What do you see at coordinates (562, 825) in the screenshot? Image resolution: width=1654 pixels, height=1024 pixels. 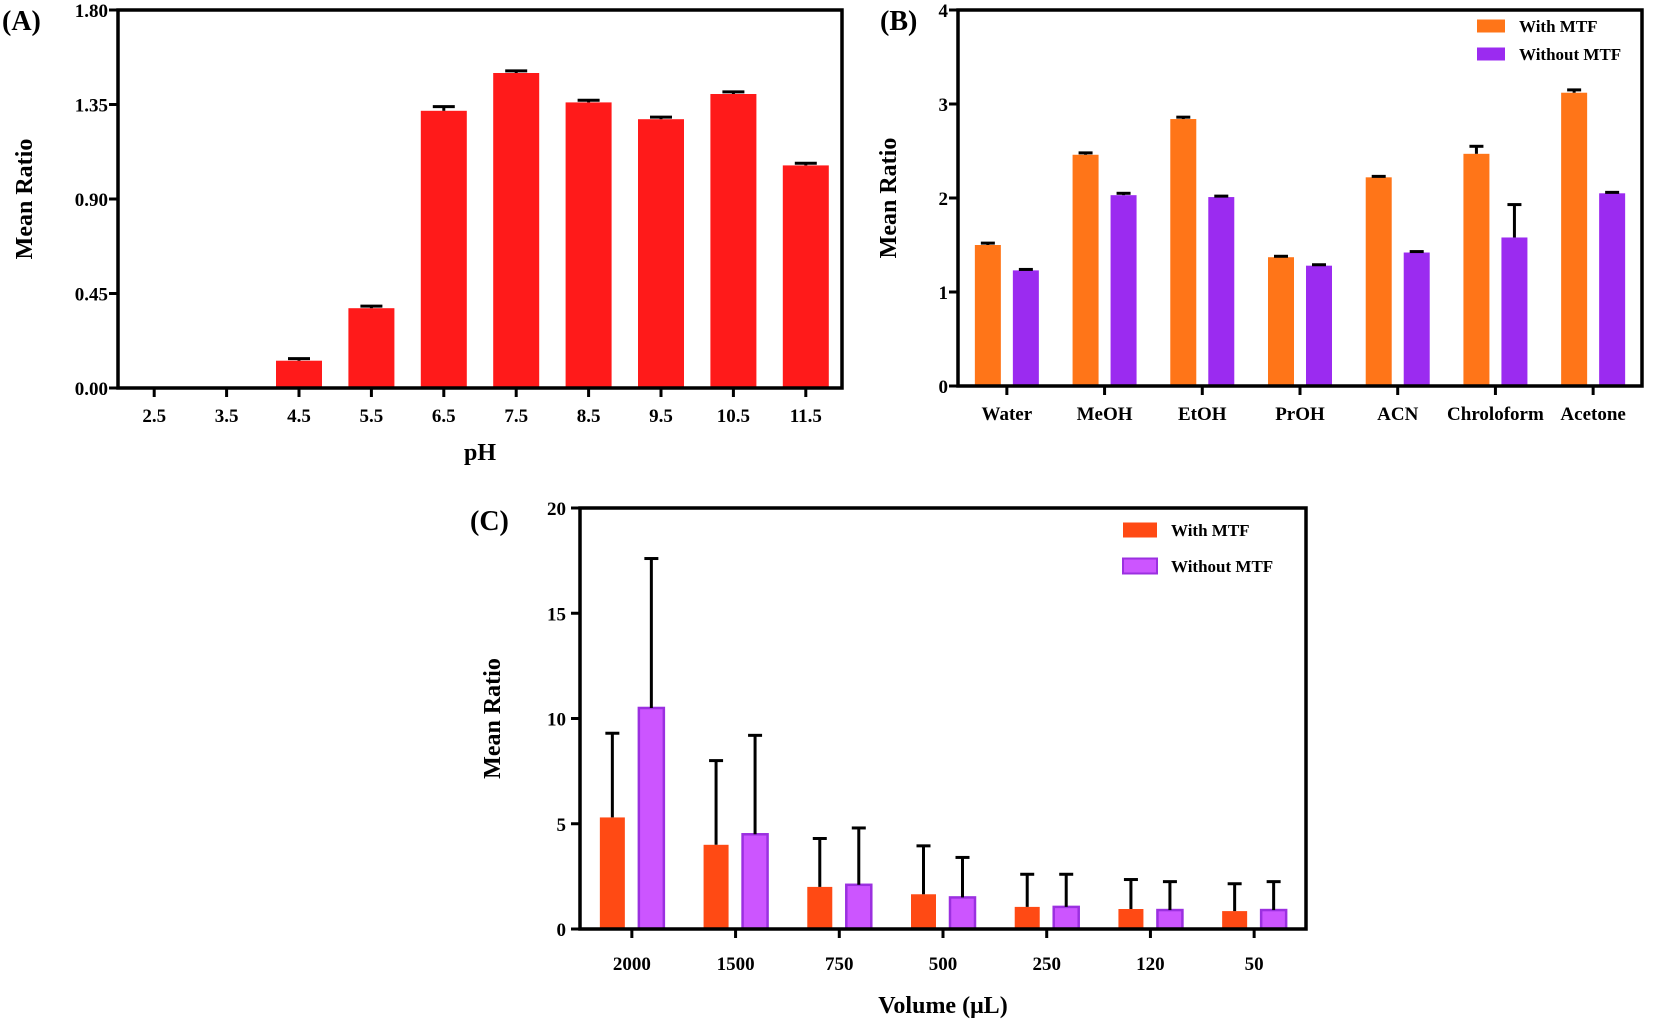 I see `y-tick-label: 5` at bounding box center [562, 825].